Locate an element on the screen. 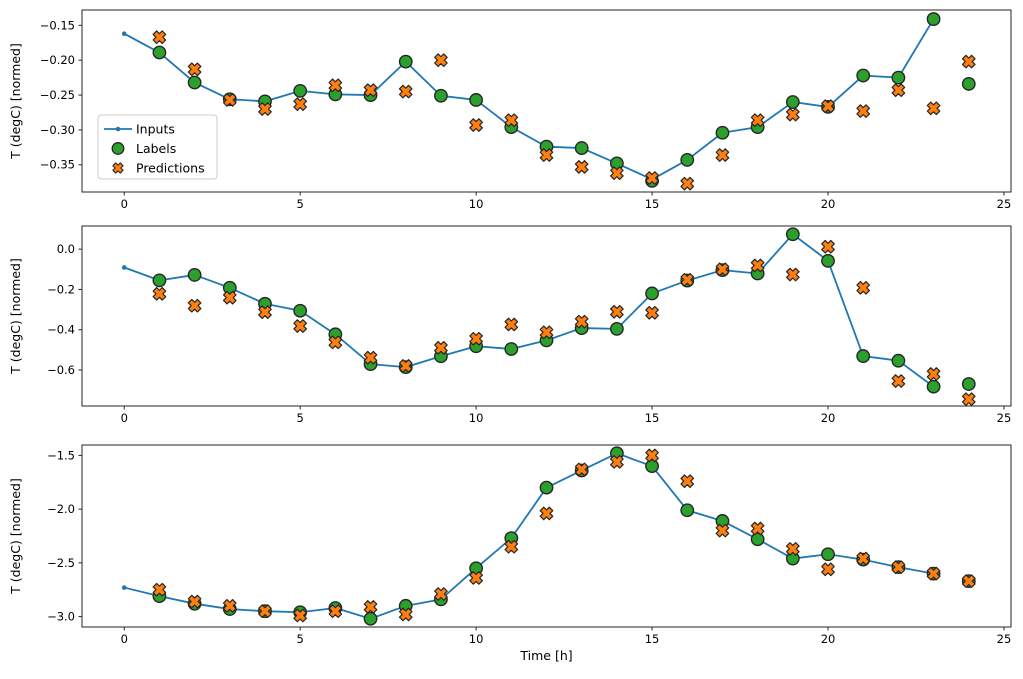 This screenshot has height=679, width=1023. x-tick-label: 20 is located at coordinates (828, 204).